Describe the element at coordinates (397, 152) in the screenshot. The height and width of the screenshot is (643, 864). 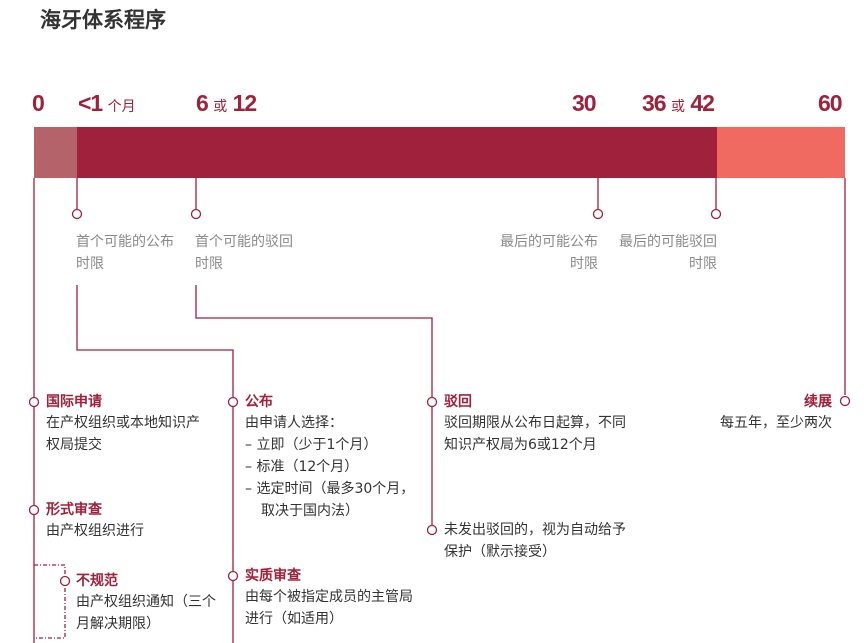
I see `bar-segment-main` at that location.